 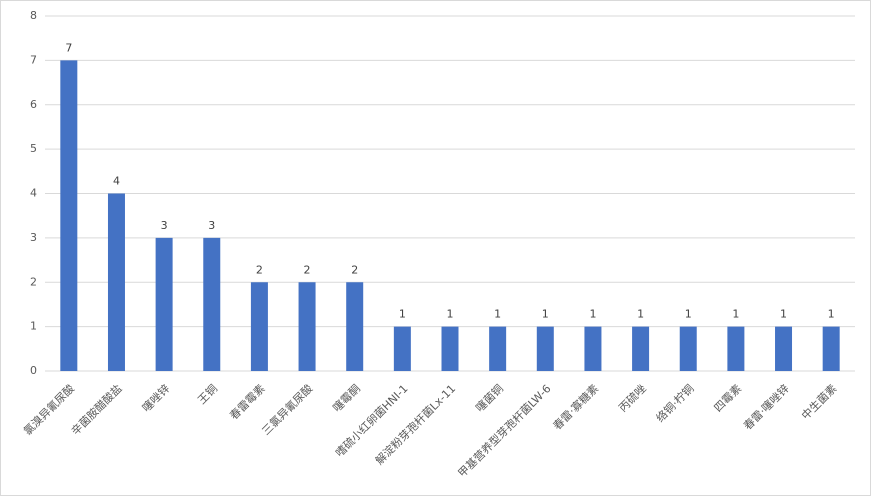 I want to click on data-label: 7, so click(x=68, y=47).